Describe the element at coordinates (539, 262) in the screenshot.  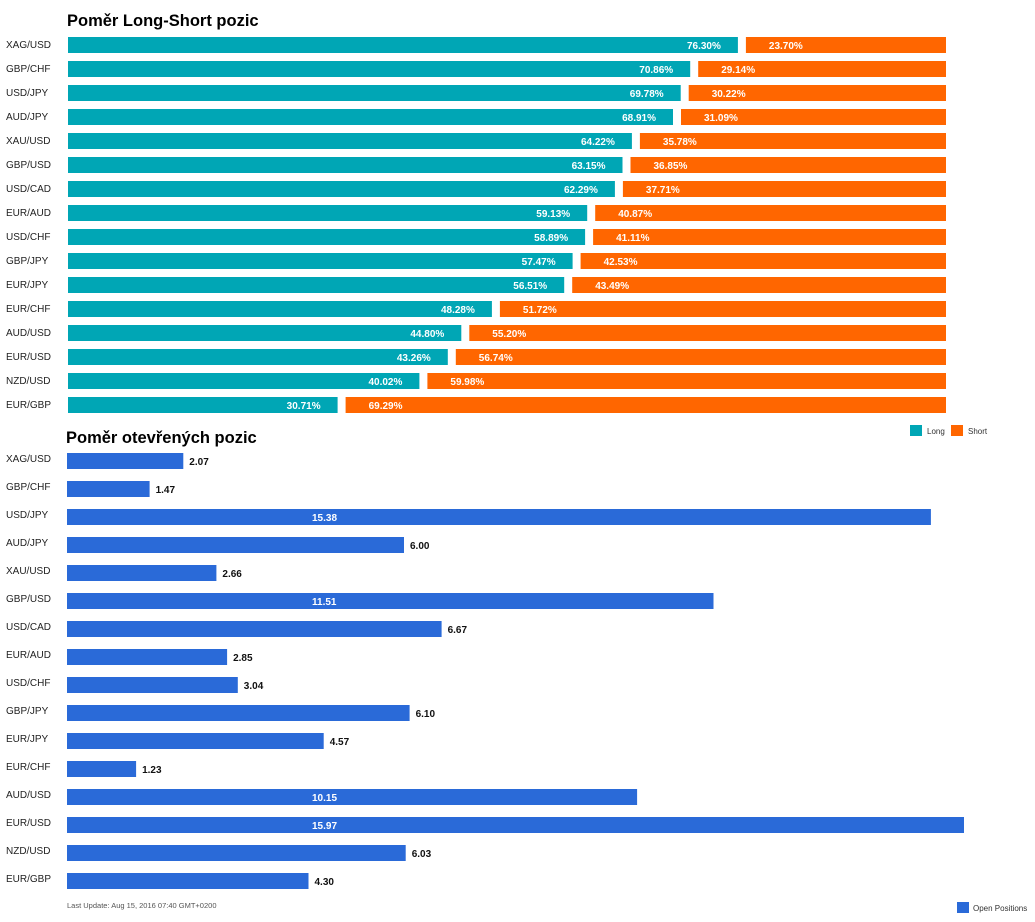
I see `long-value-label: 57.47%` at that location.